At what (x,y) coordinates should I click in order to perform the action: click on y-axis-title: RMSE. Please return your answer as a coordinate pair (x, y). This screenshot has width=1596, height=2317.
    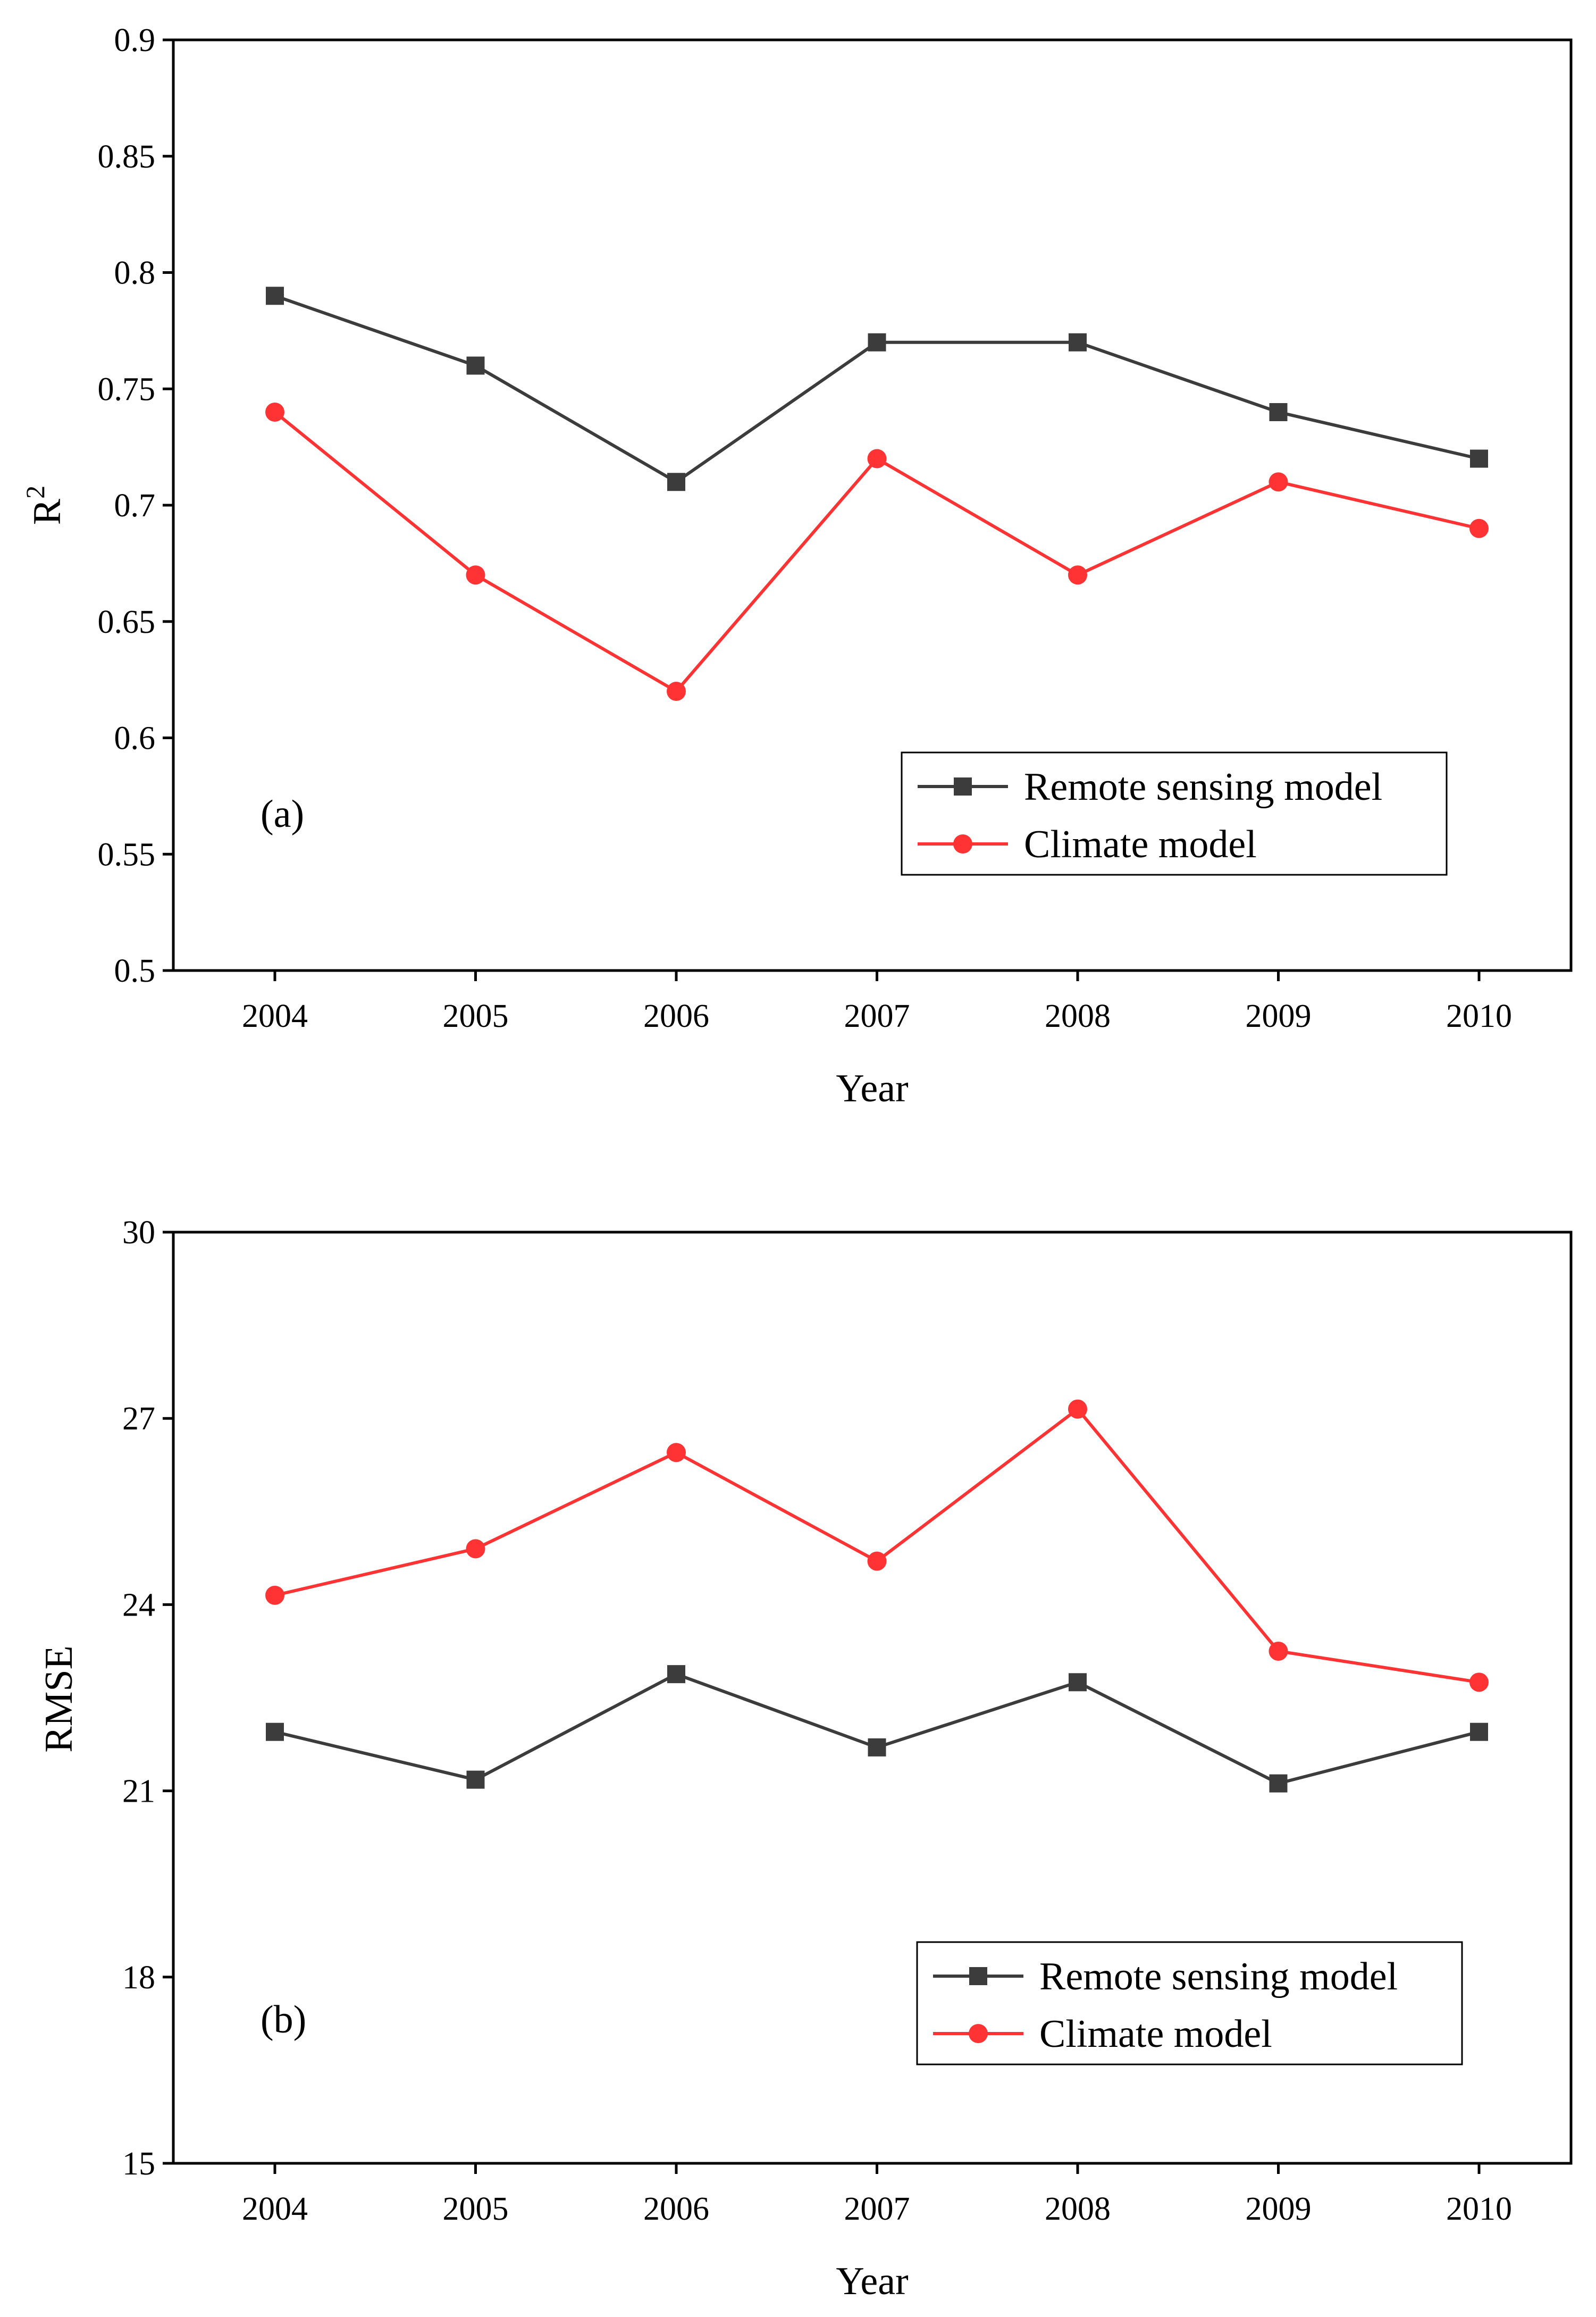
    Looking at the image, I should click on (59, 1699).